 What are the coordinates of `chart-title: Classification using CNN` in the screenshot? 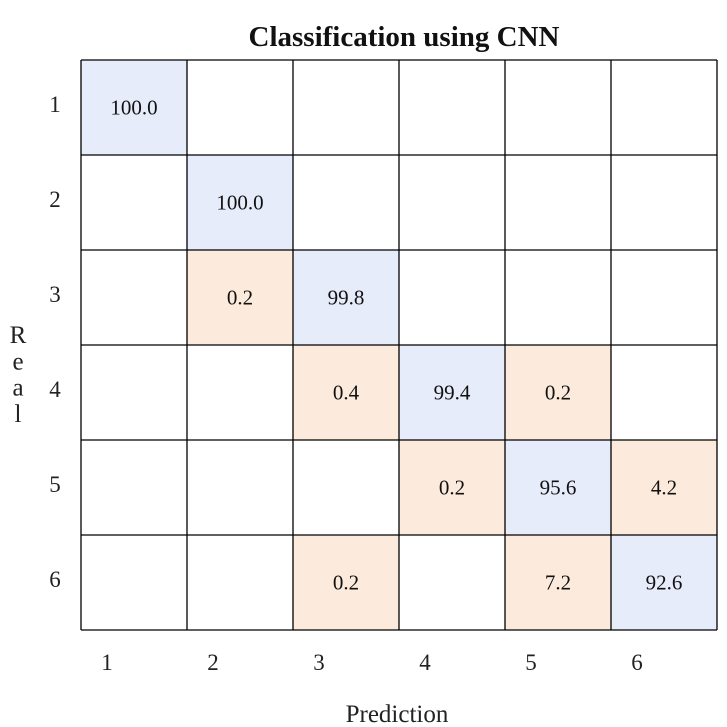 It's located at (404, 37).